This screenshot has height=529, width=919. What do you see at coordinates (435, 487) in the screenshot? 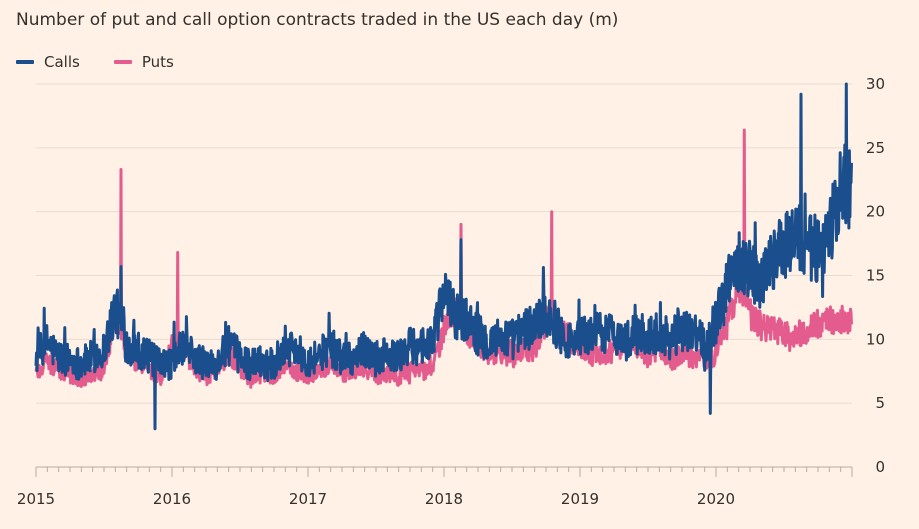
I see `x-axis: 2015 2016 2017 2018 2019 2020` at bounding box center [435, 487].